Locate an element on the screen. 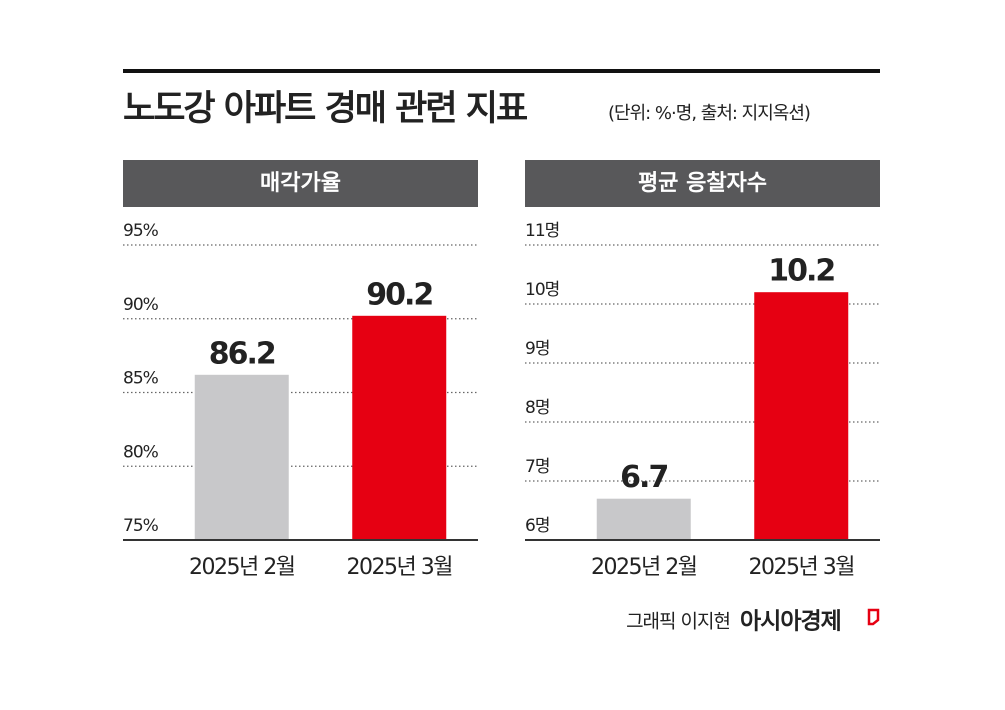 The image size is (1005, 710). y-tick-label: 10명 is located at coordinates (542, 290).